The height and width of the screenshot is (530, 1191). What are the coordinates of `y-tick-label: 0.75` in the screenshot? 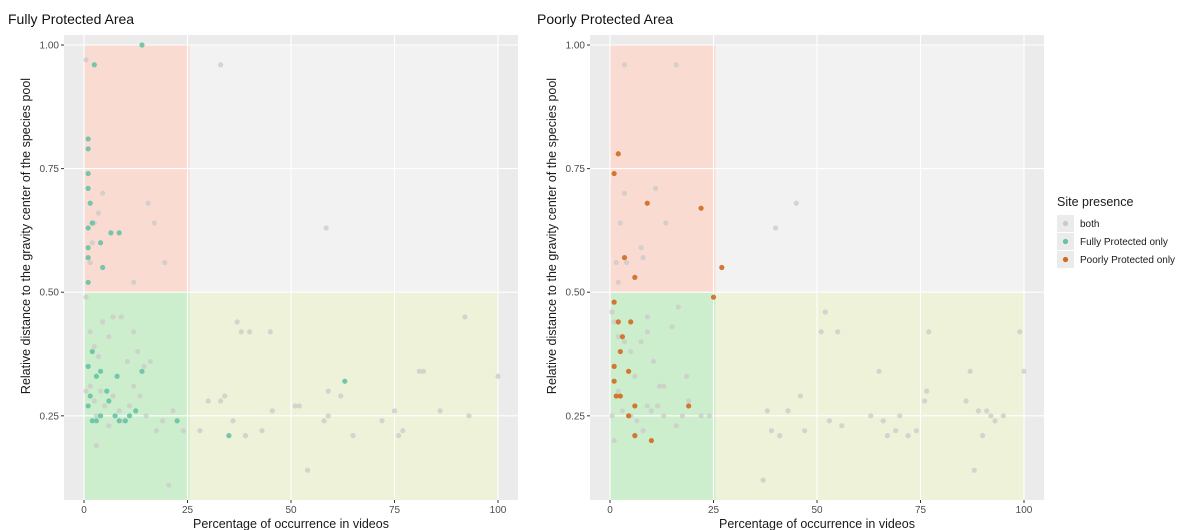 It's located at (50, 169).